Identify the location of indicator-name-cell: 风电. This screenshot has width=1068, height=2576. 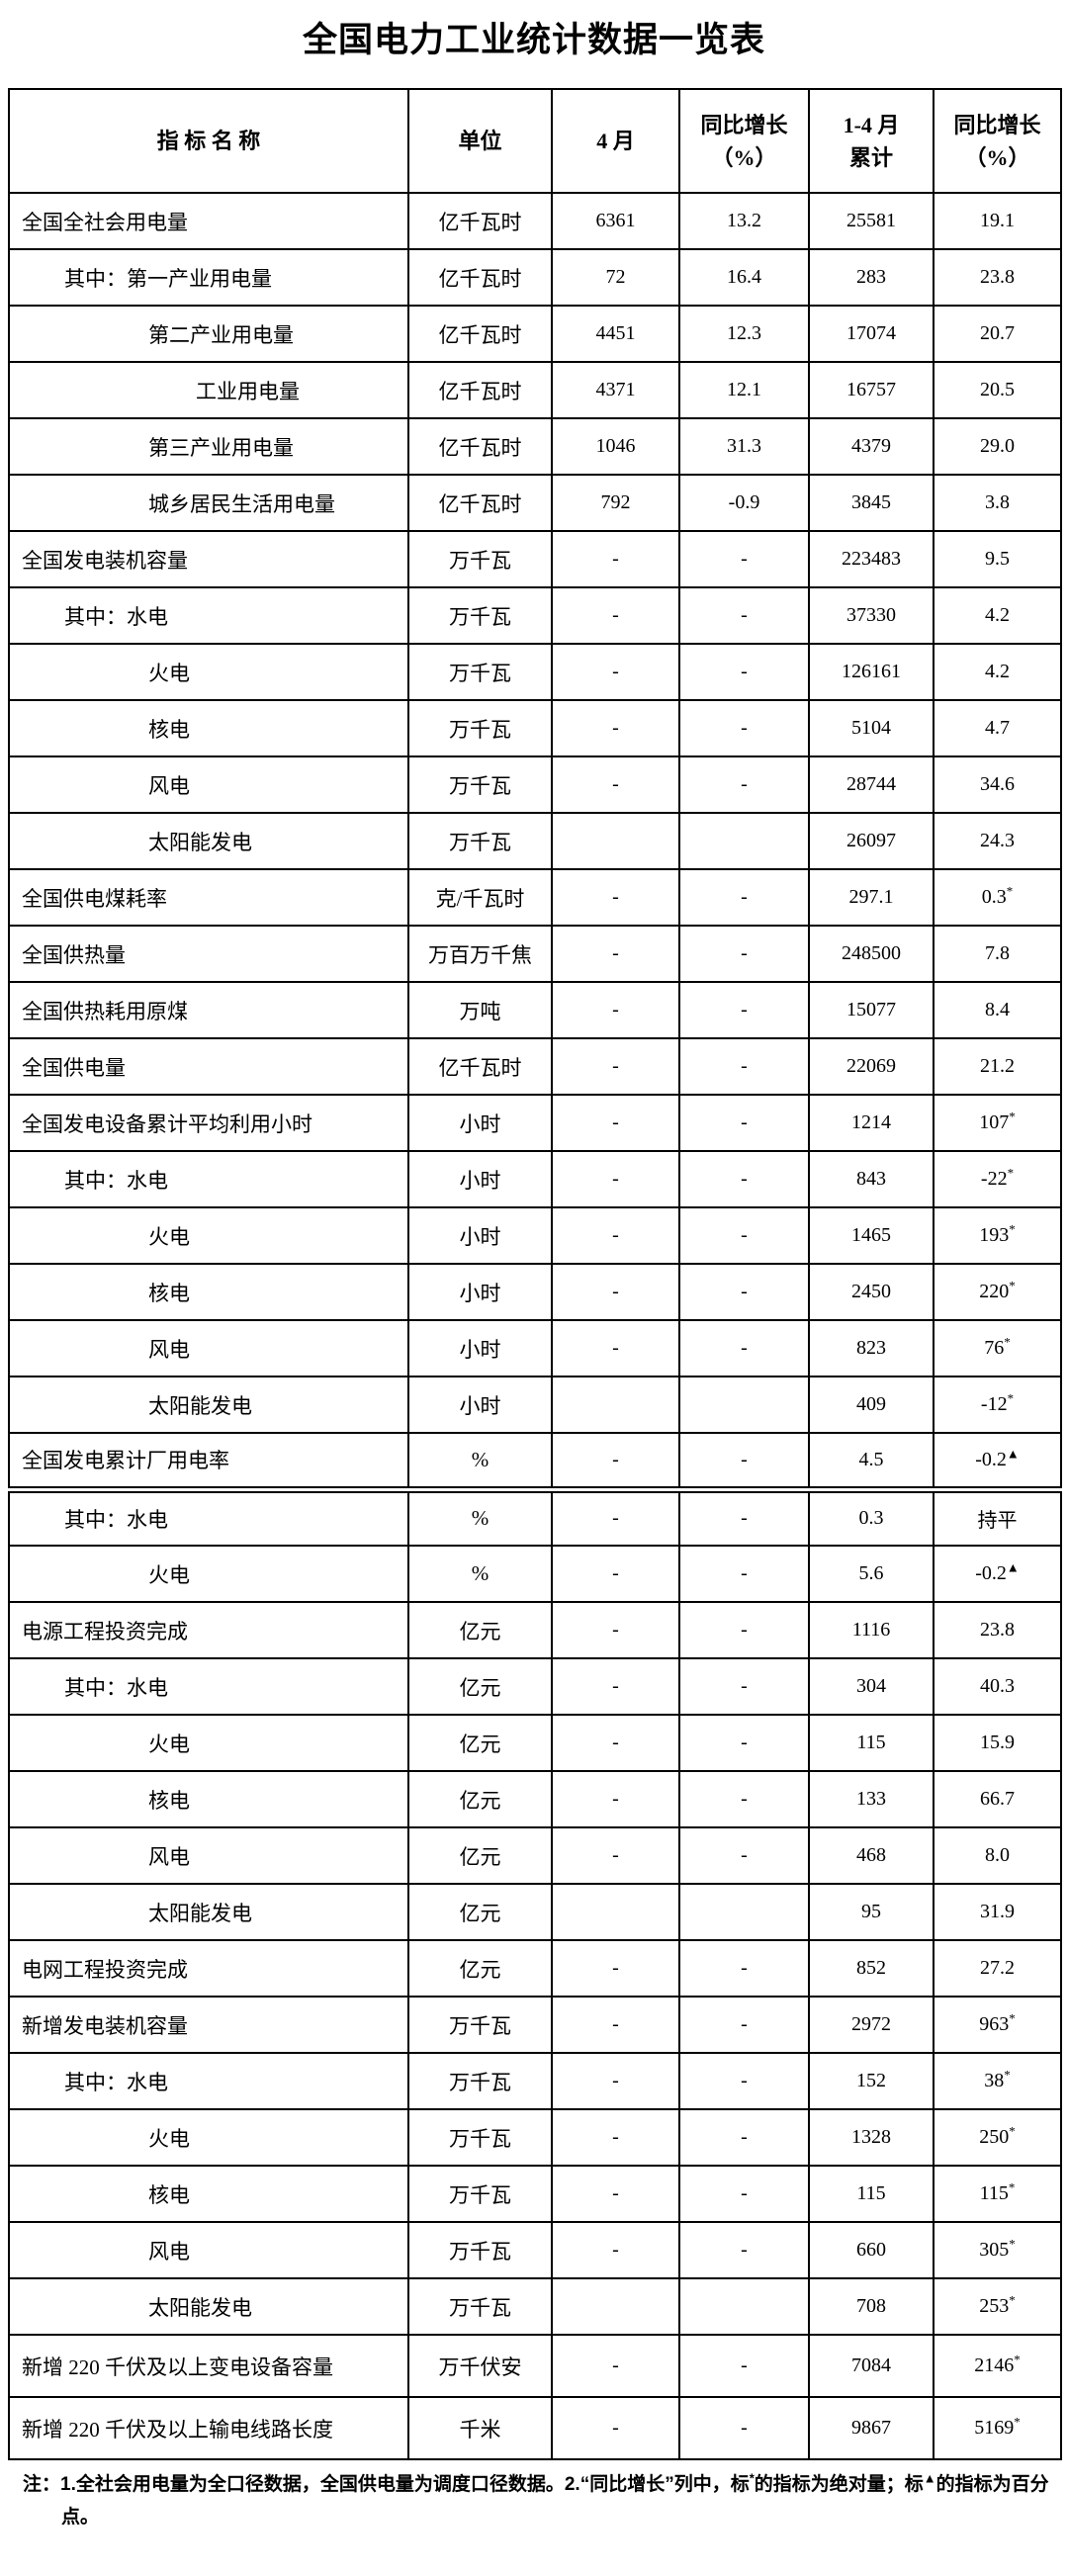
(209, 1348).